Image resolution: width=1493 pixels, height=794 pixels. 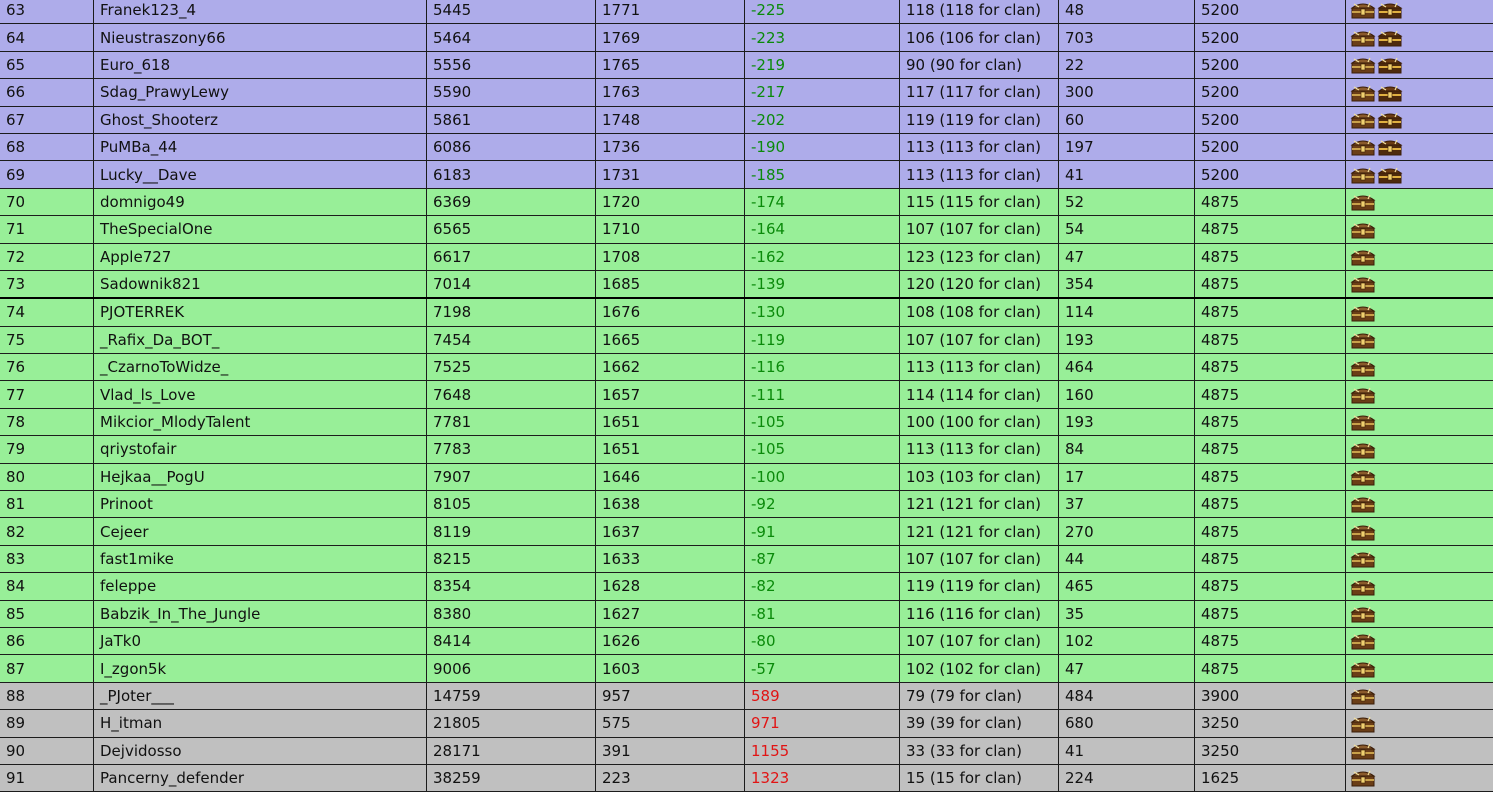 What do you see at coordinates (511, 65) in the screenshot?
I see `rank-cell: 5556` at bounding box center [511, 65].